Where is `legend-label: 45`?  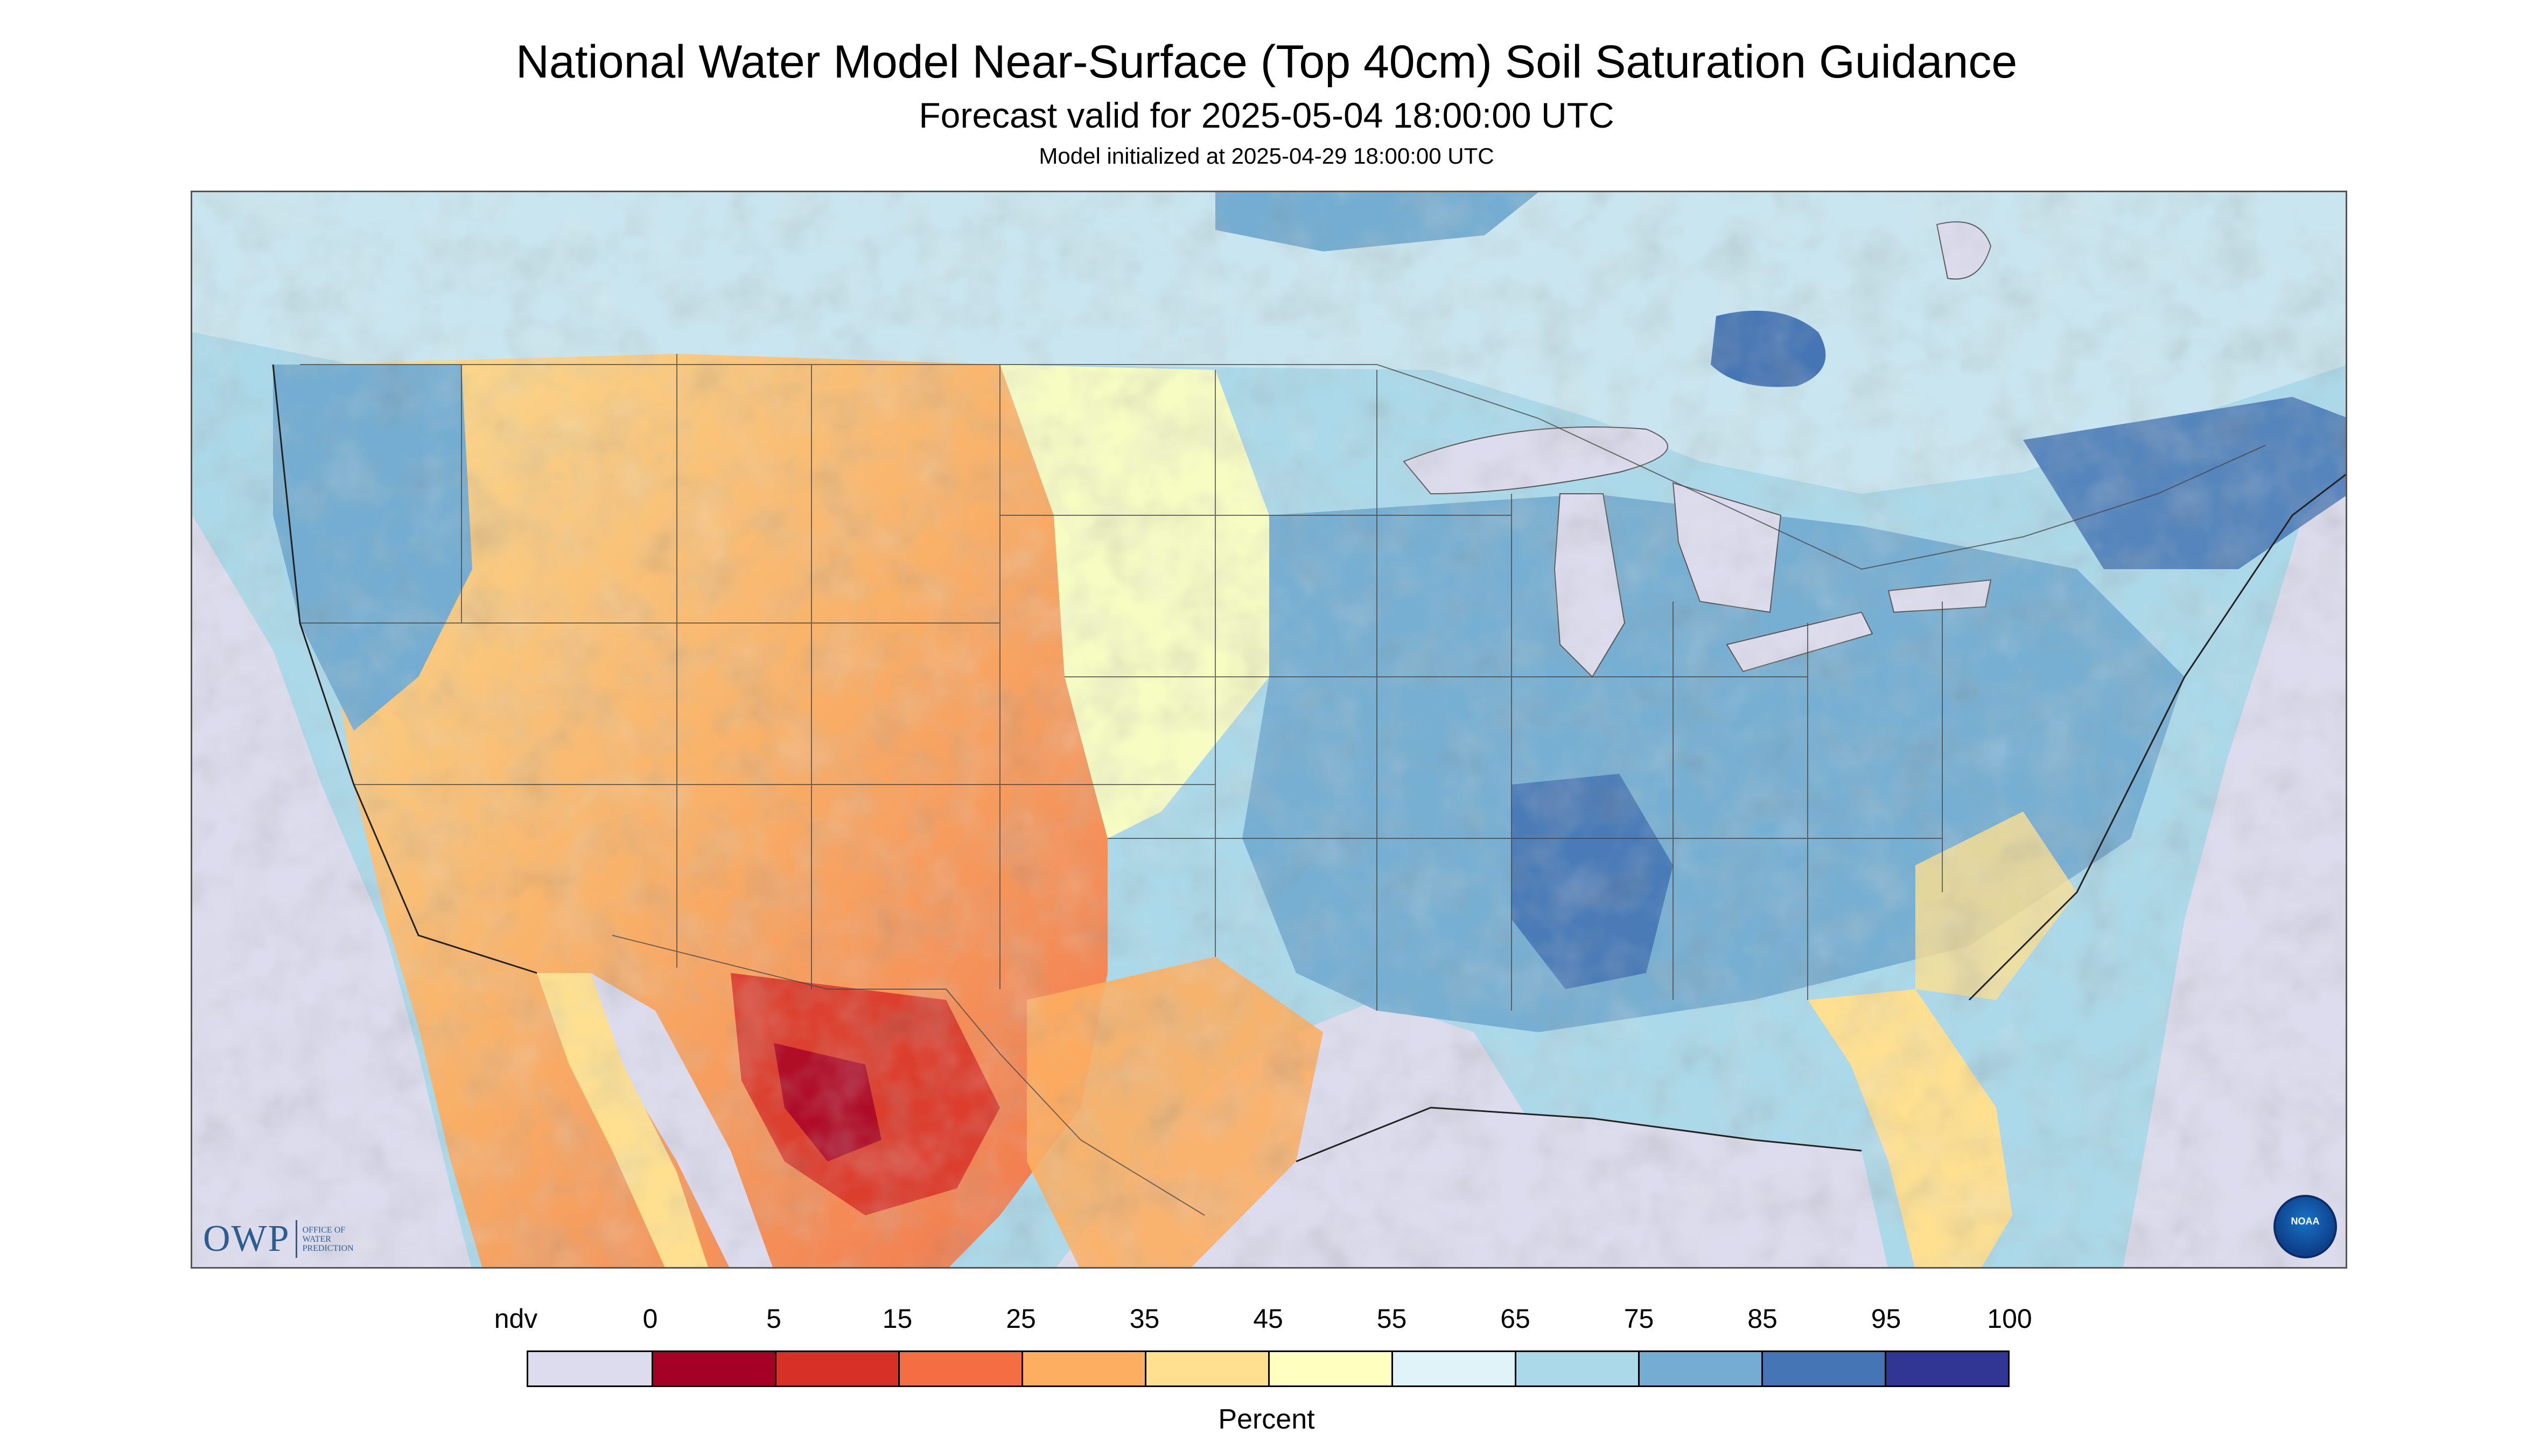 legend-label: 45 is located at coordinates (1268, 1319).